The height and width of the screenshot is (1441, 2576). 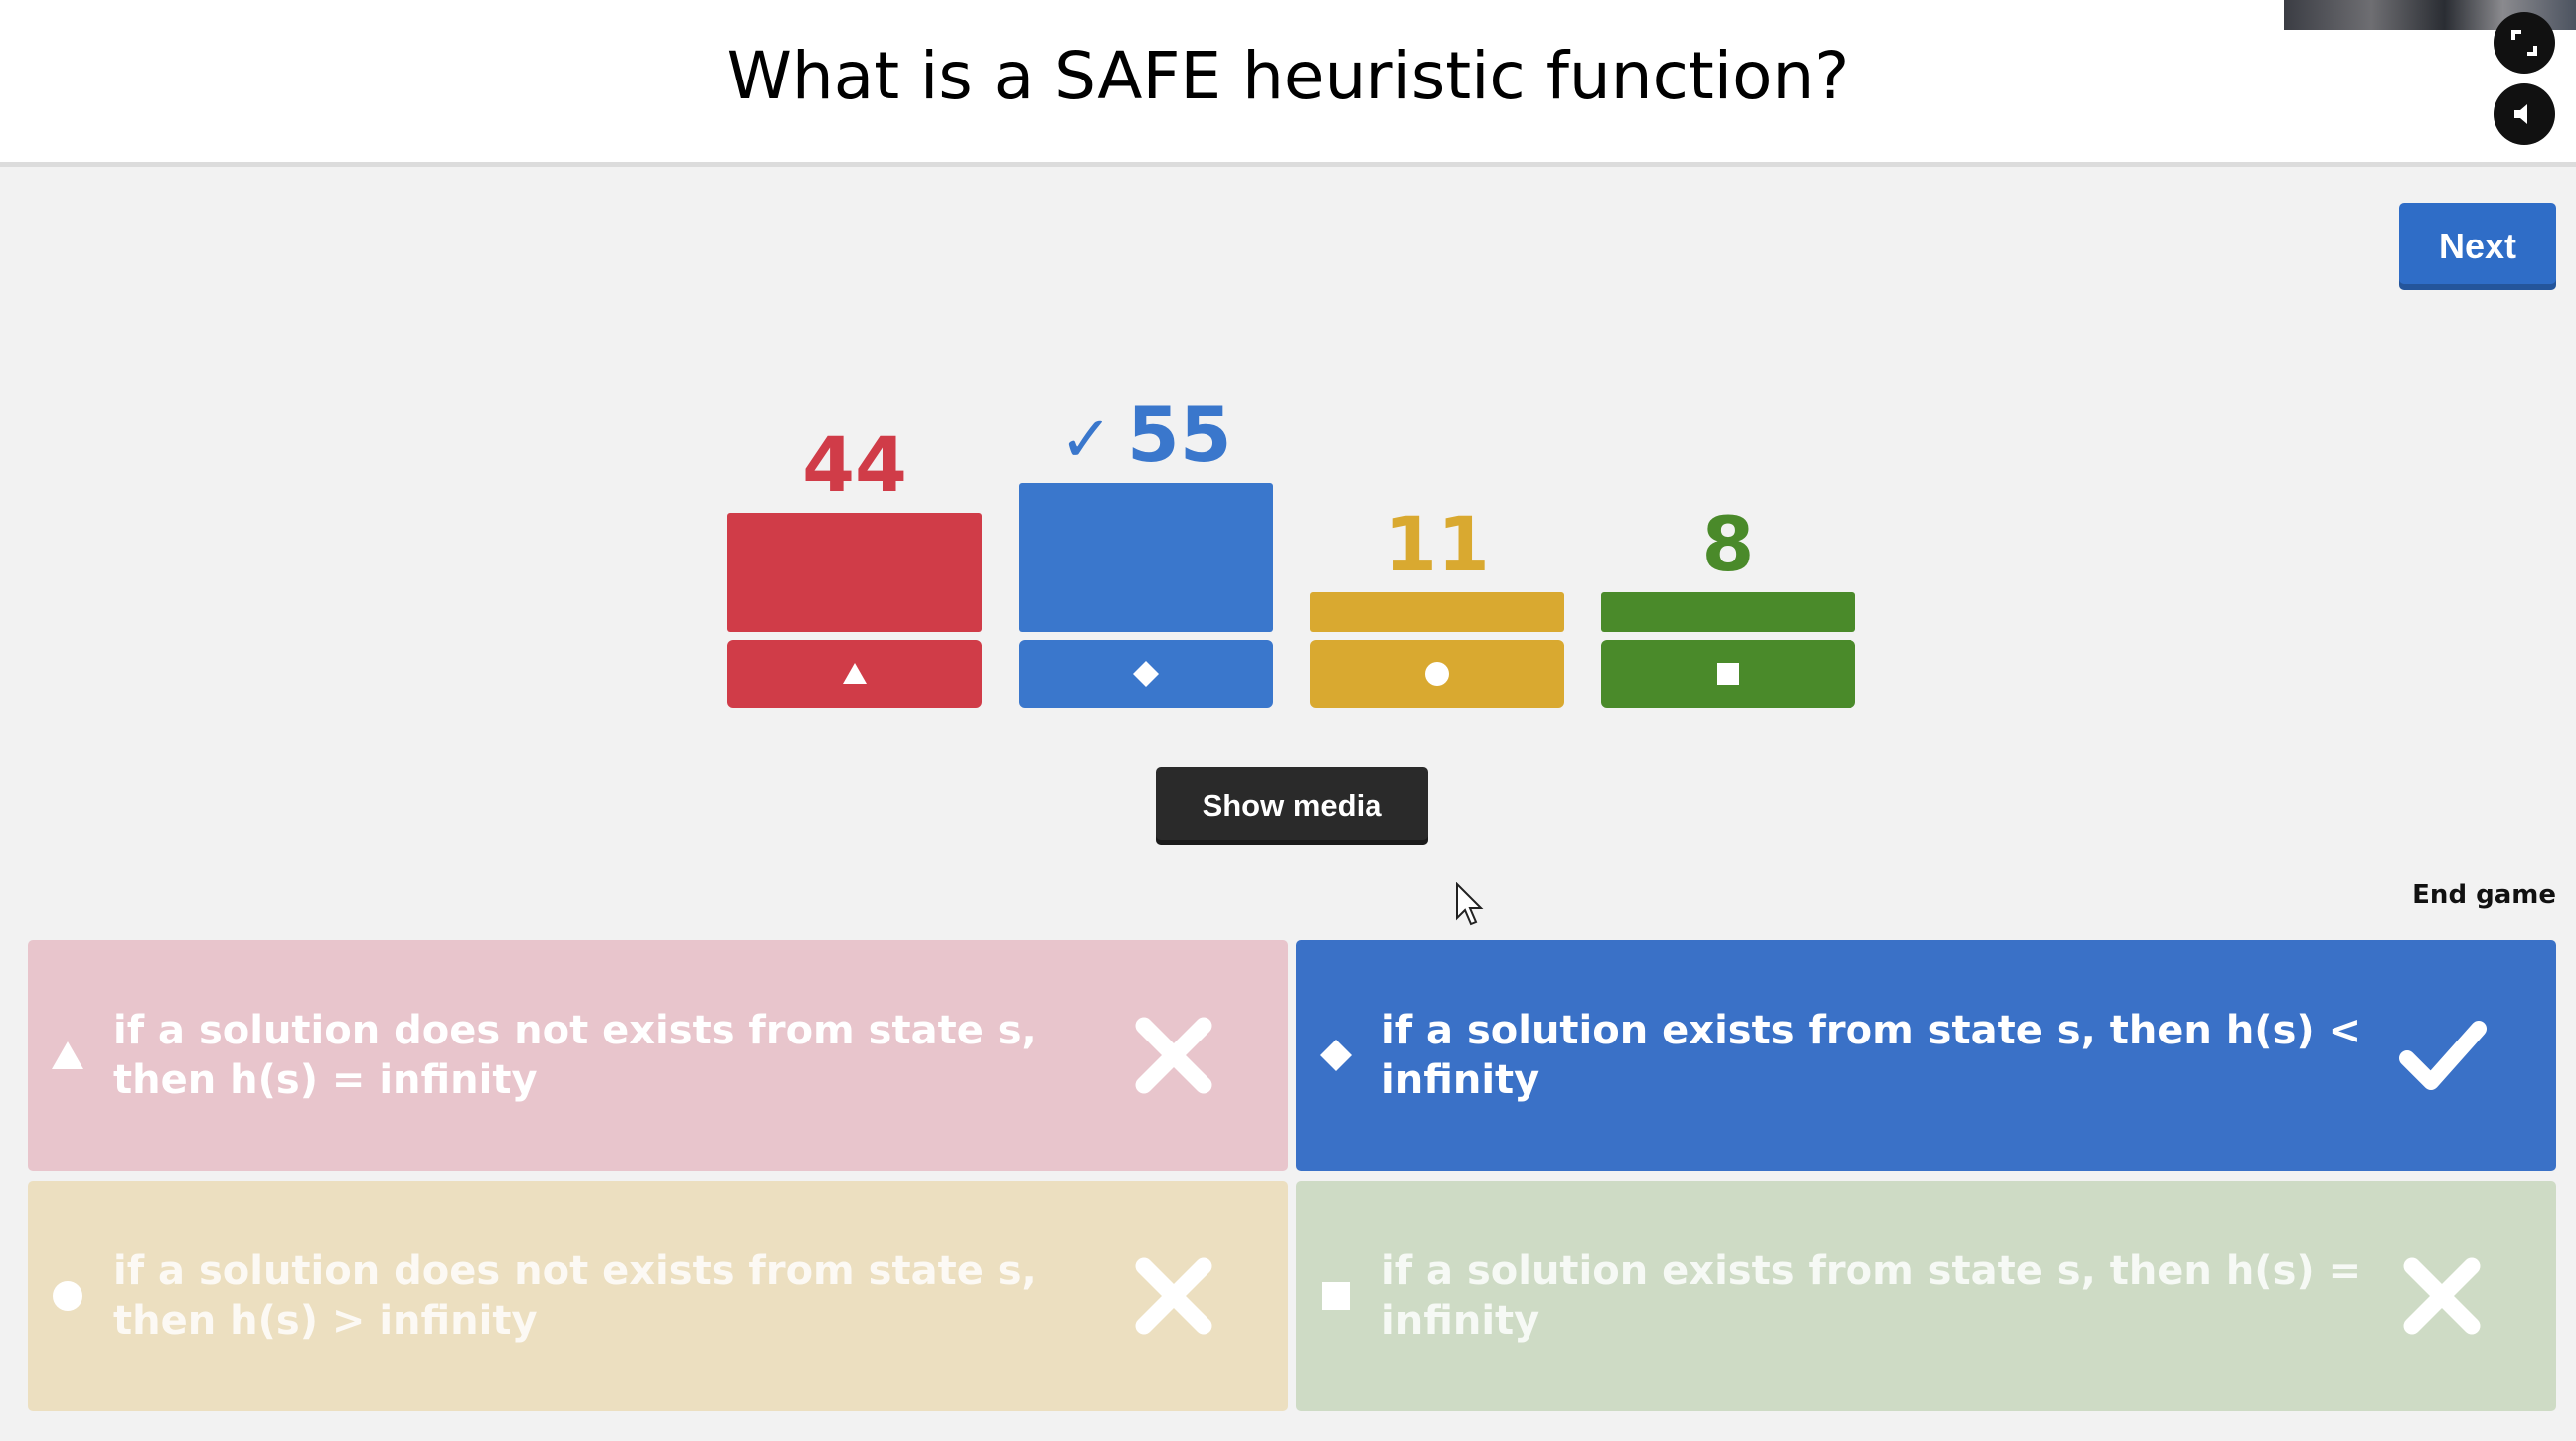 I want to click on result-bar-diamond, so click(x=1146, y=558).